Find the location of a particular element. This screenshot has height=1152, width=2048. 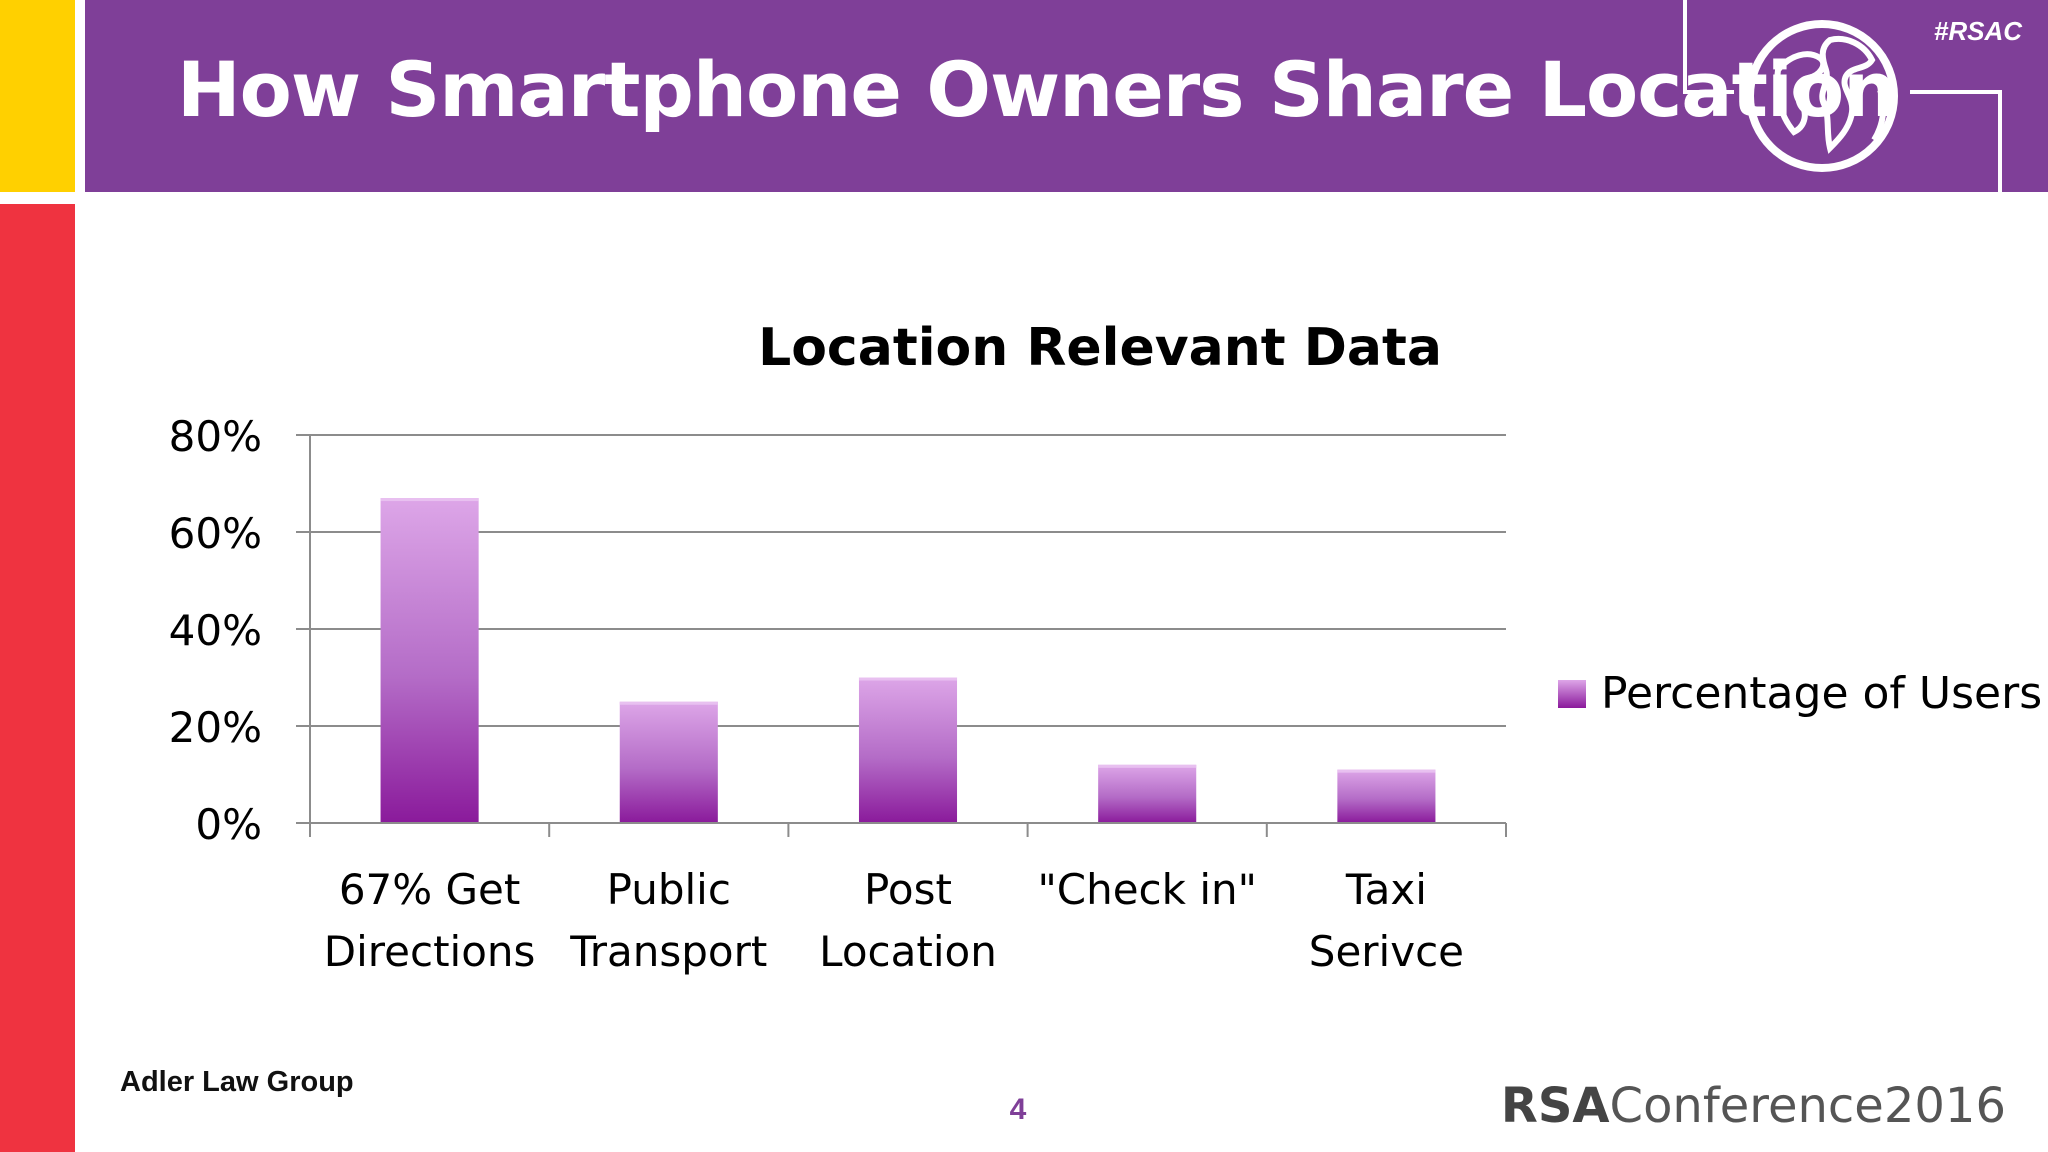

chart-title: Location Relevant Data is located at coordinates (1100, 348).